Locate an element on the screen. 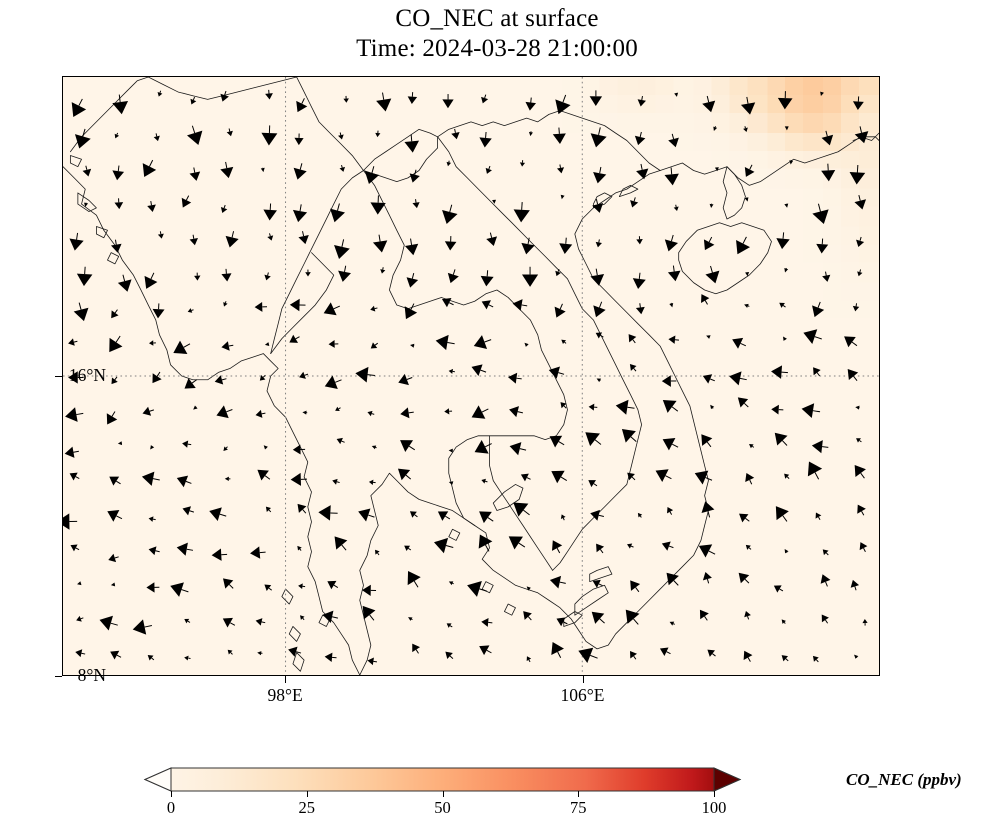  colorbar-label: CO_NEC (ppbv) is located at coordinates (904, 779).